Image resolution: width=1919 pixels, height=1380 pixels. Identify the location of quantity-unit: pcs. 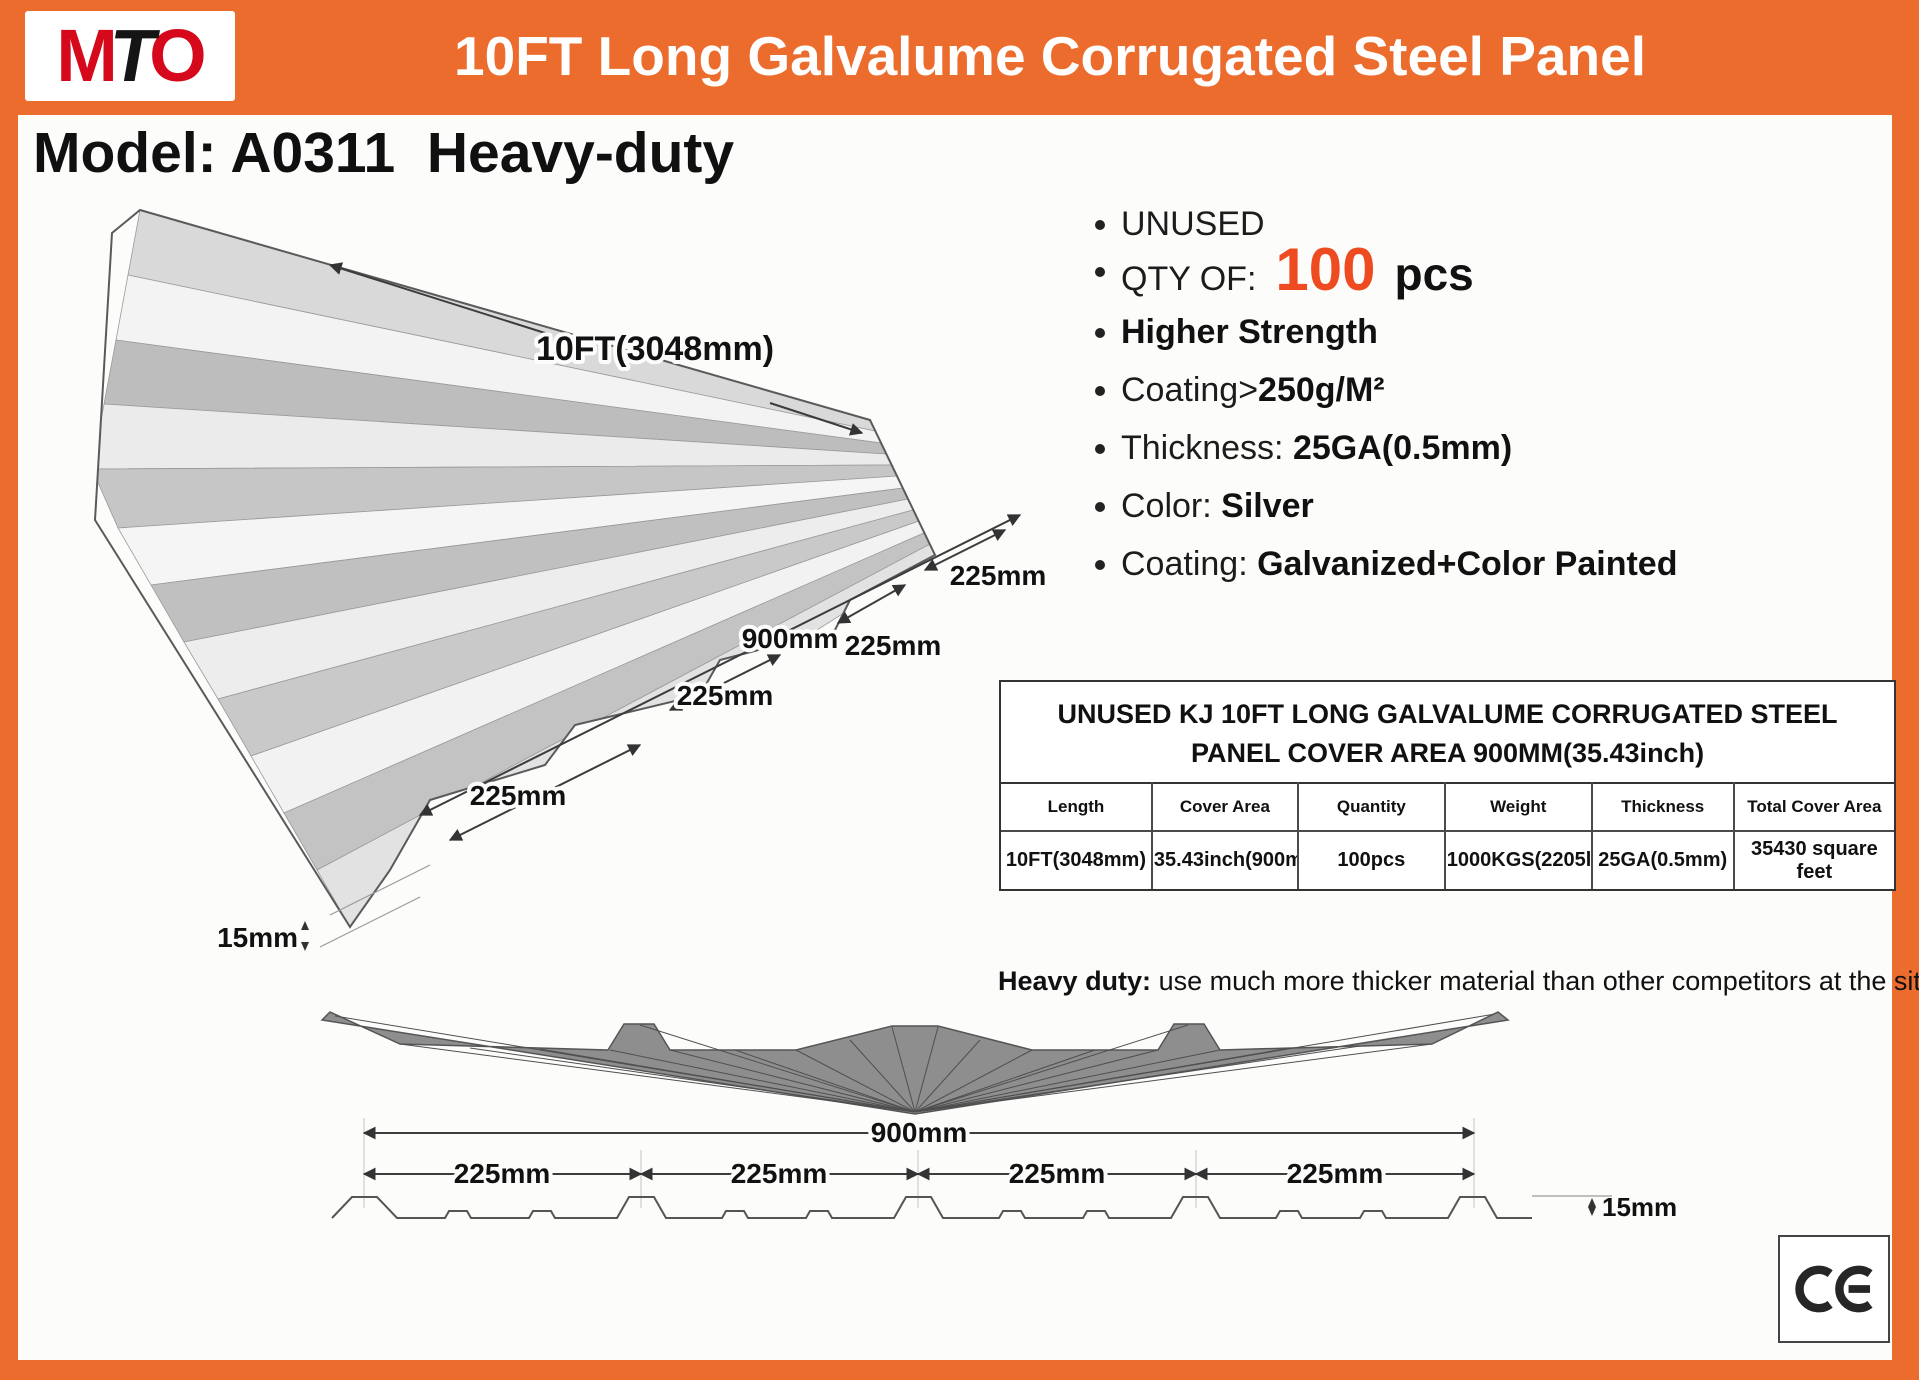
(1434, 274).